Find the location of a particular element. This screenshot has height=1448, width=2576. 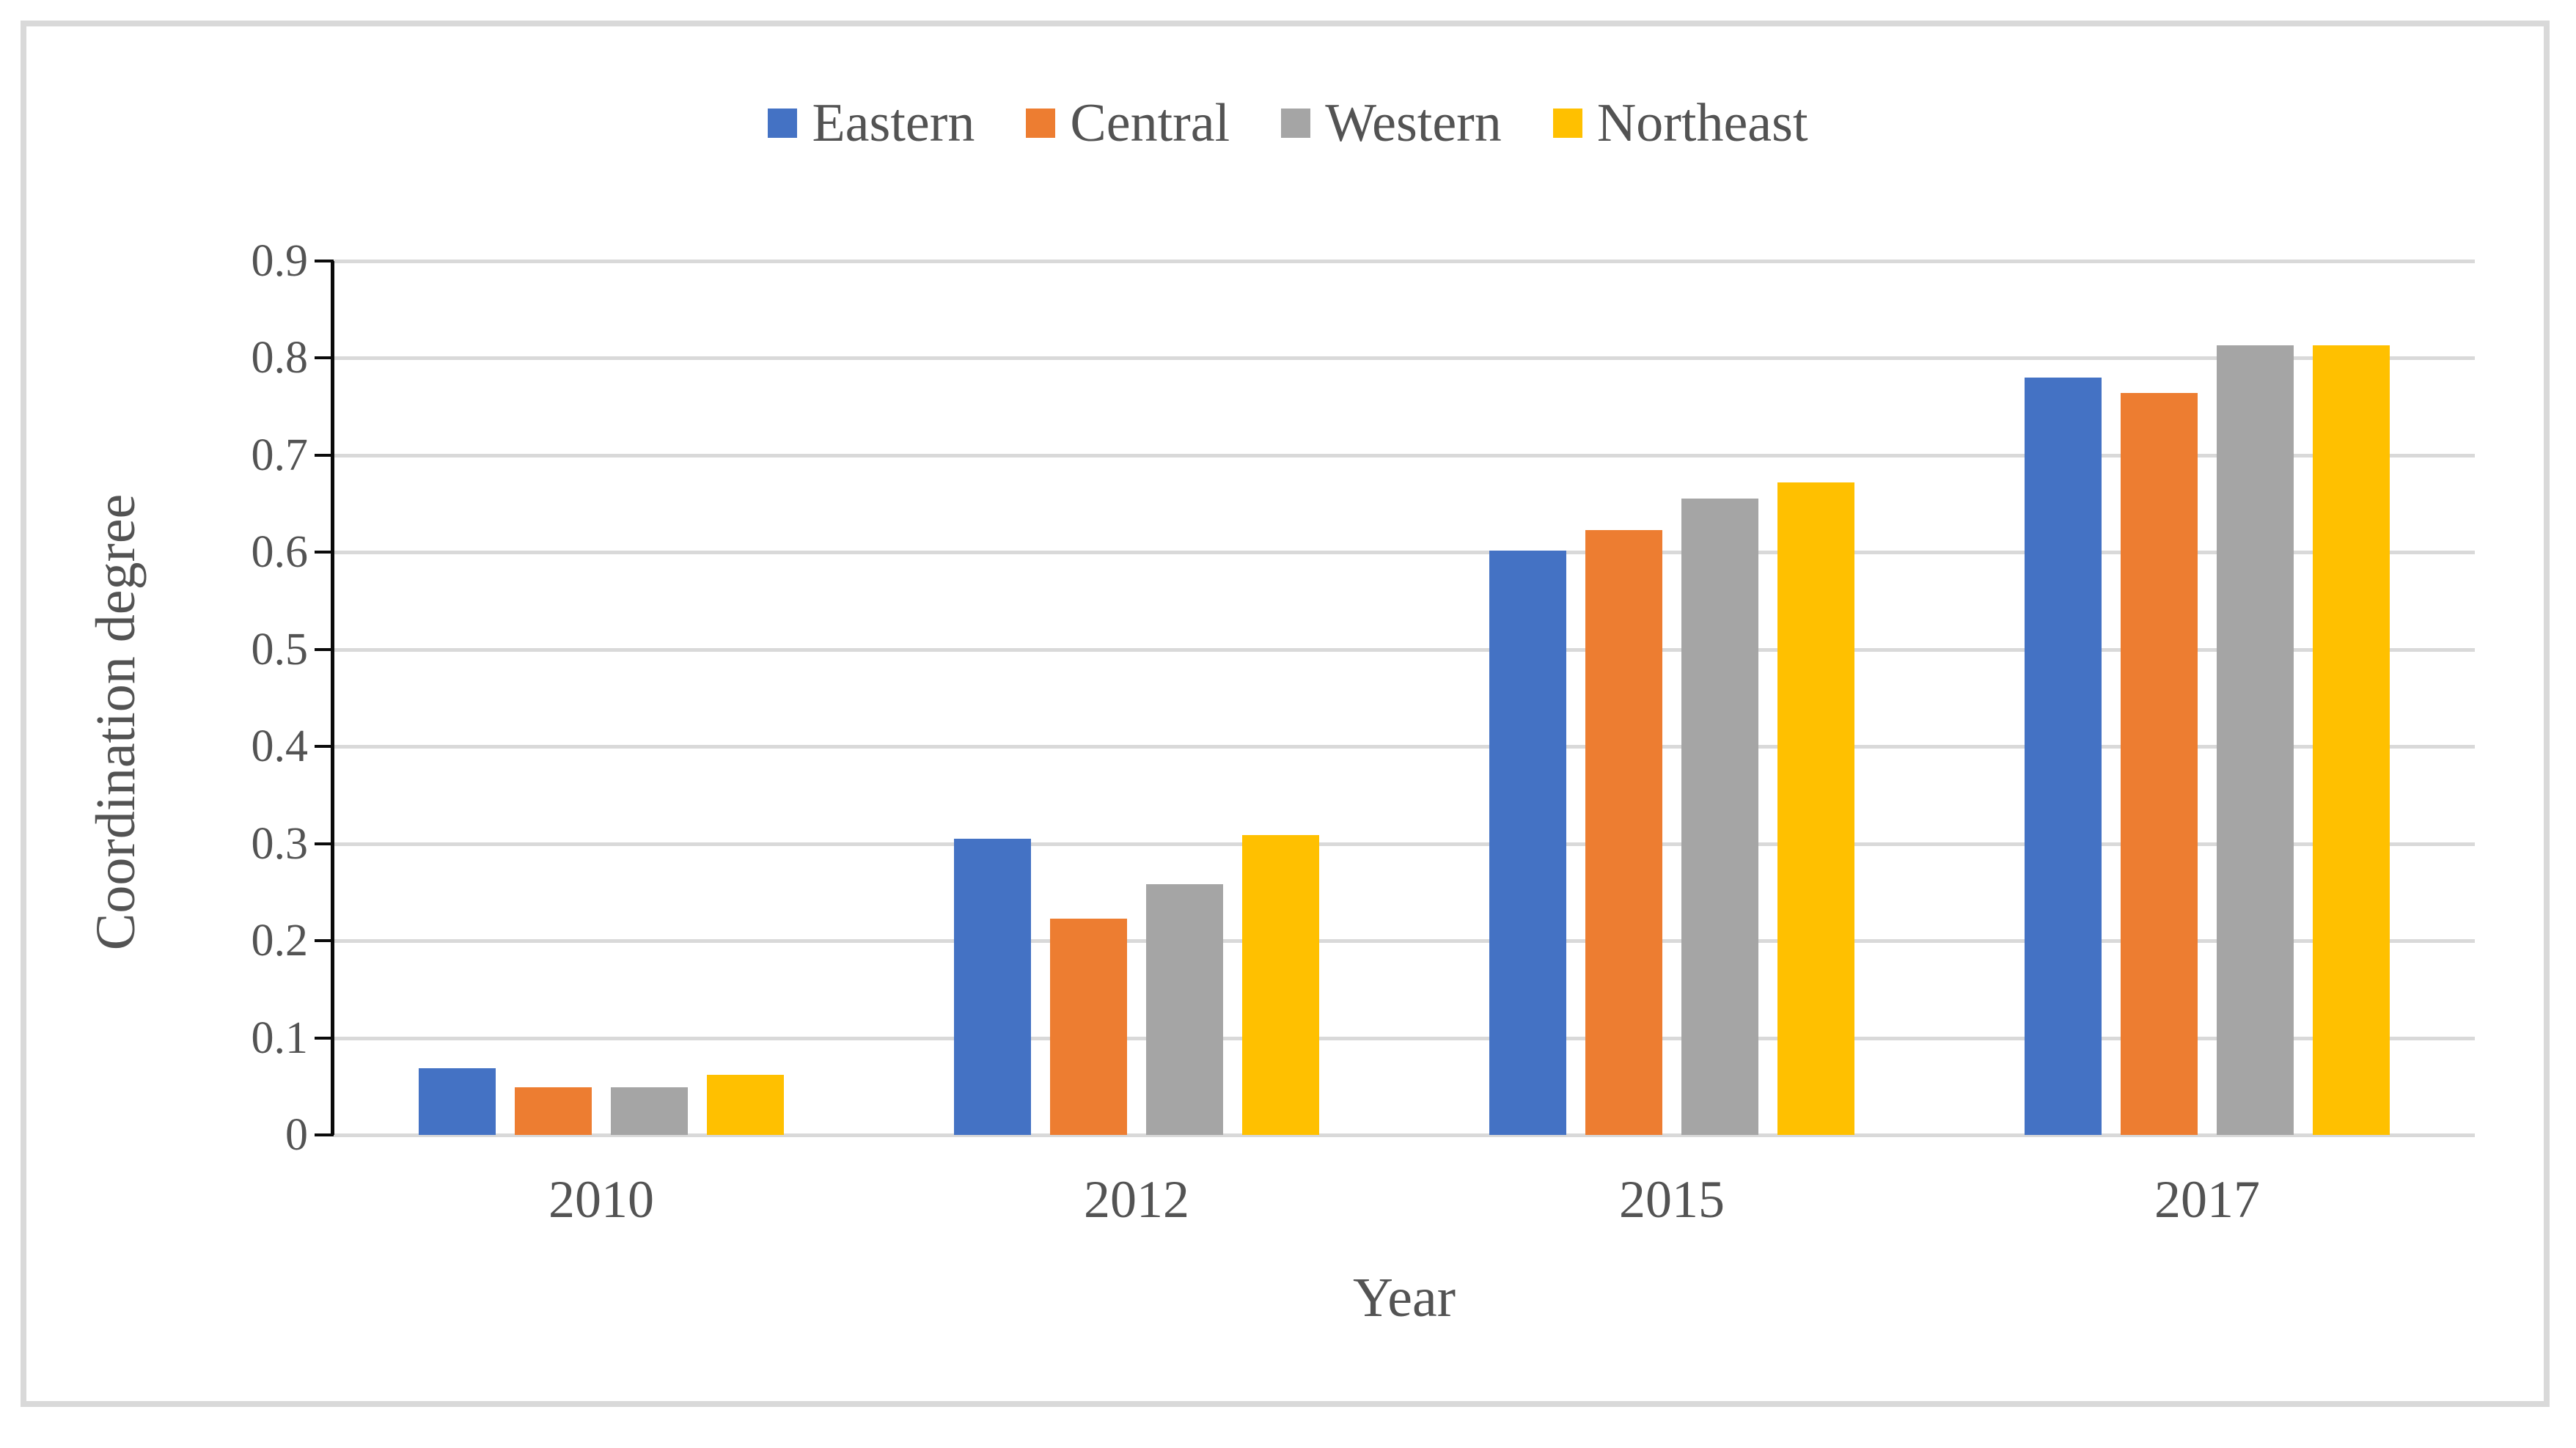

x-tick-label-2010: 2010 is located at coordinates (601, 1199).